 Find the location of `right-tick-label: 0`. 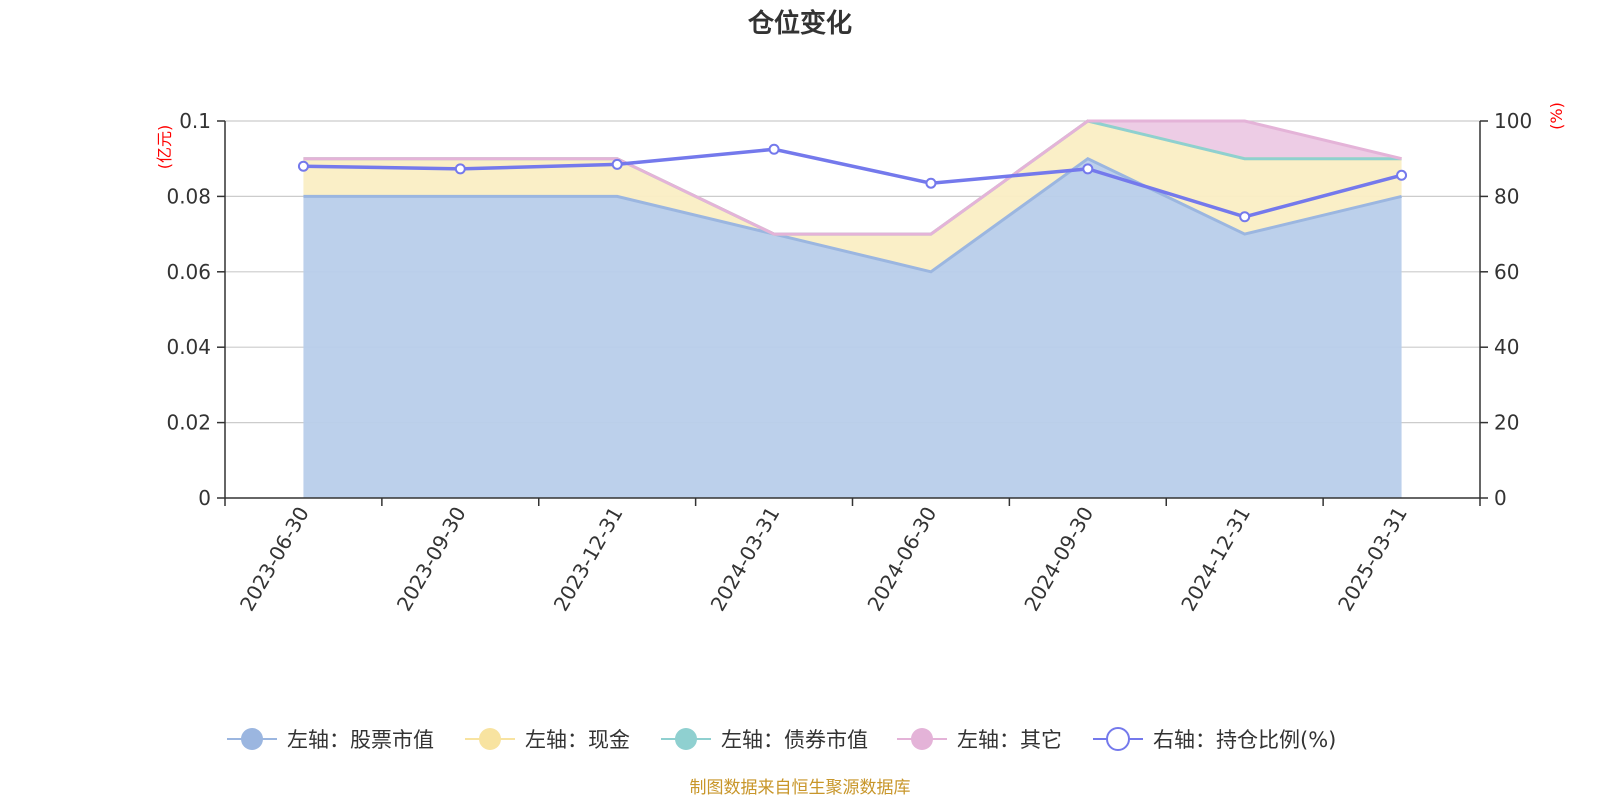

right-tick-label: 0 is located at coordinates (1500, 498).